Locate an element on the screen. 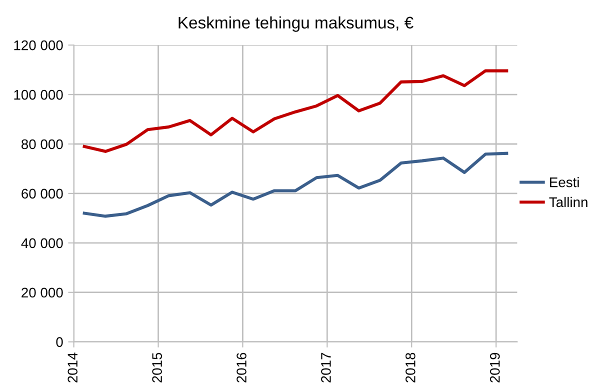 Image resolution: width=600 pixels, height=392 pixels. x-tick-label: 2016 is located at coordinates (241, 367).